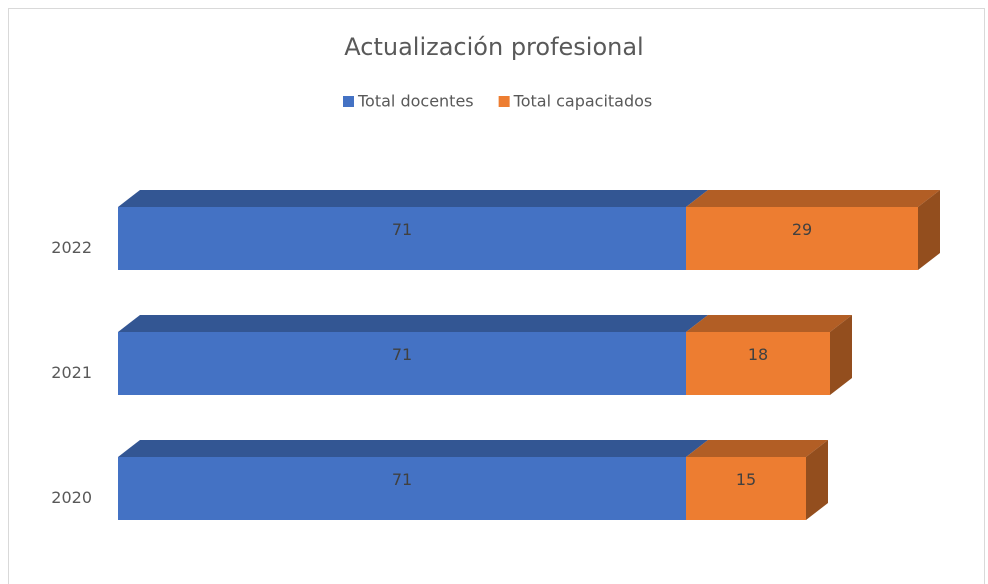 The width and height of the screenshot is (988, 584). I want to click on data-label: 18, so click(758, 354).